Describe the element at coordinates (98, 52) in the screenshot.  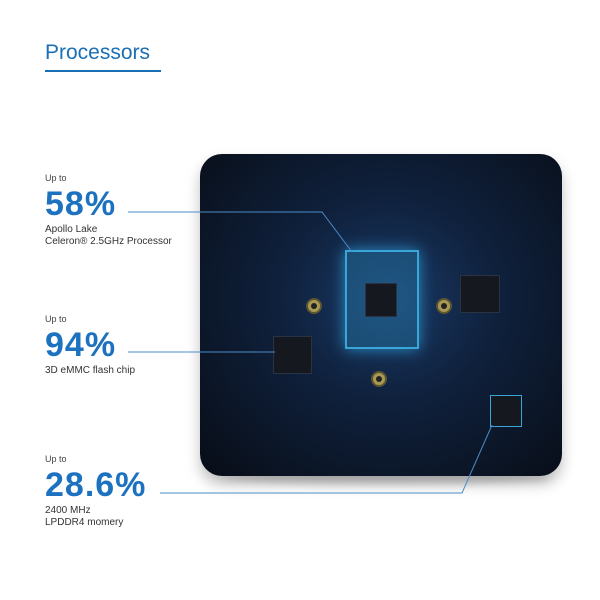
I see `page-title: Processors` at that location.